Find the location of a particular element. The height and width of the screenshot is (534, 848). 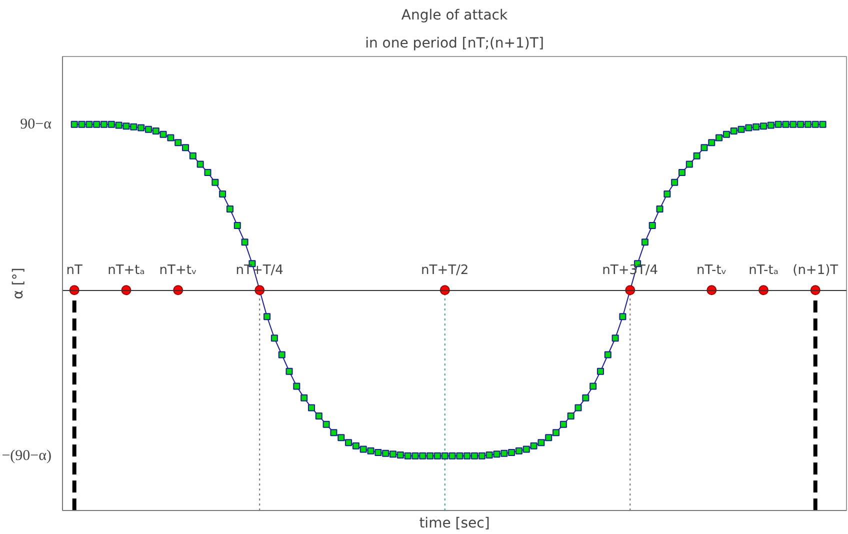

chart-title: Angle of attack is located at coordinates (454, 16).